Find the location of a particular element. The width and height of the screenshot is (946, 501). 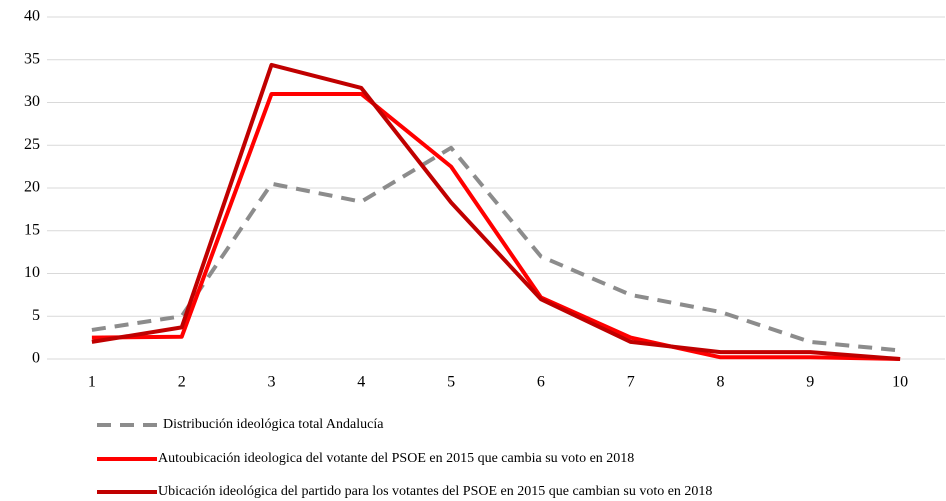

x-tick-label: 4 is located at coordinates (361, 382).